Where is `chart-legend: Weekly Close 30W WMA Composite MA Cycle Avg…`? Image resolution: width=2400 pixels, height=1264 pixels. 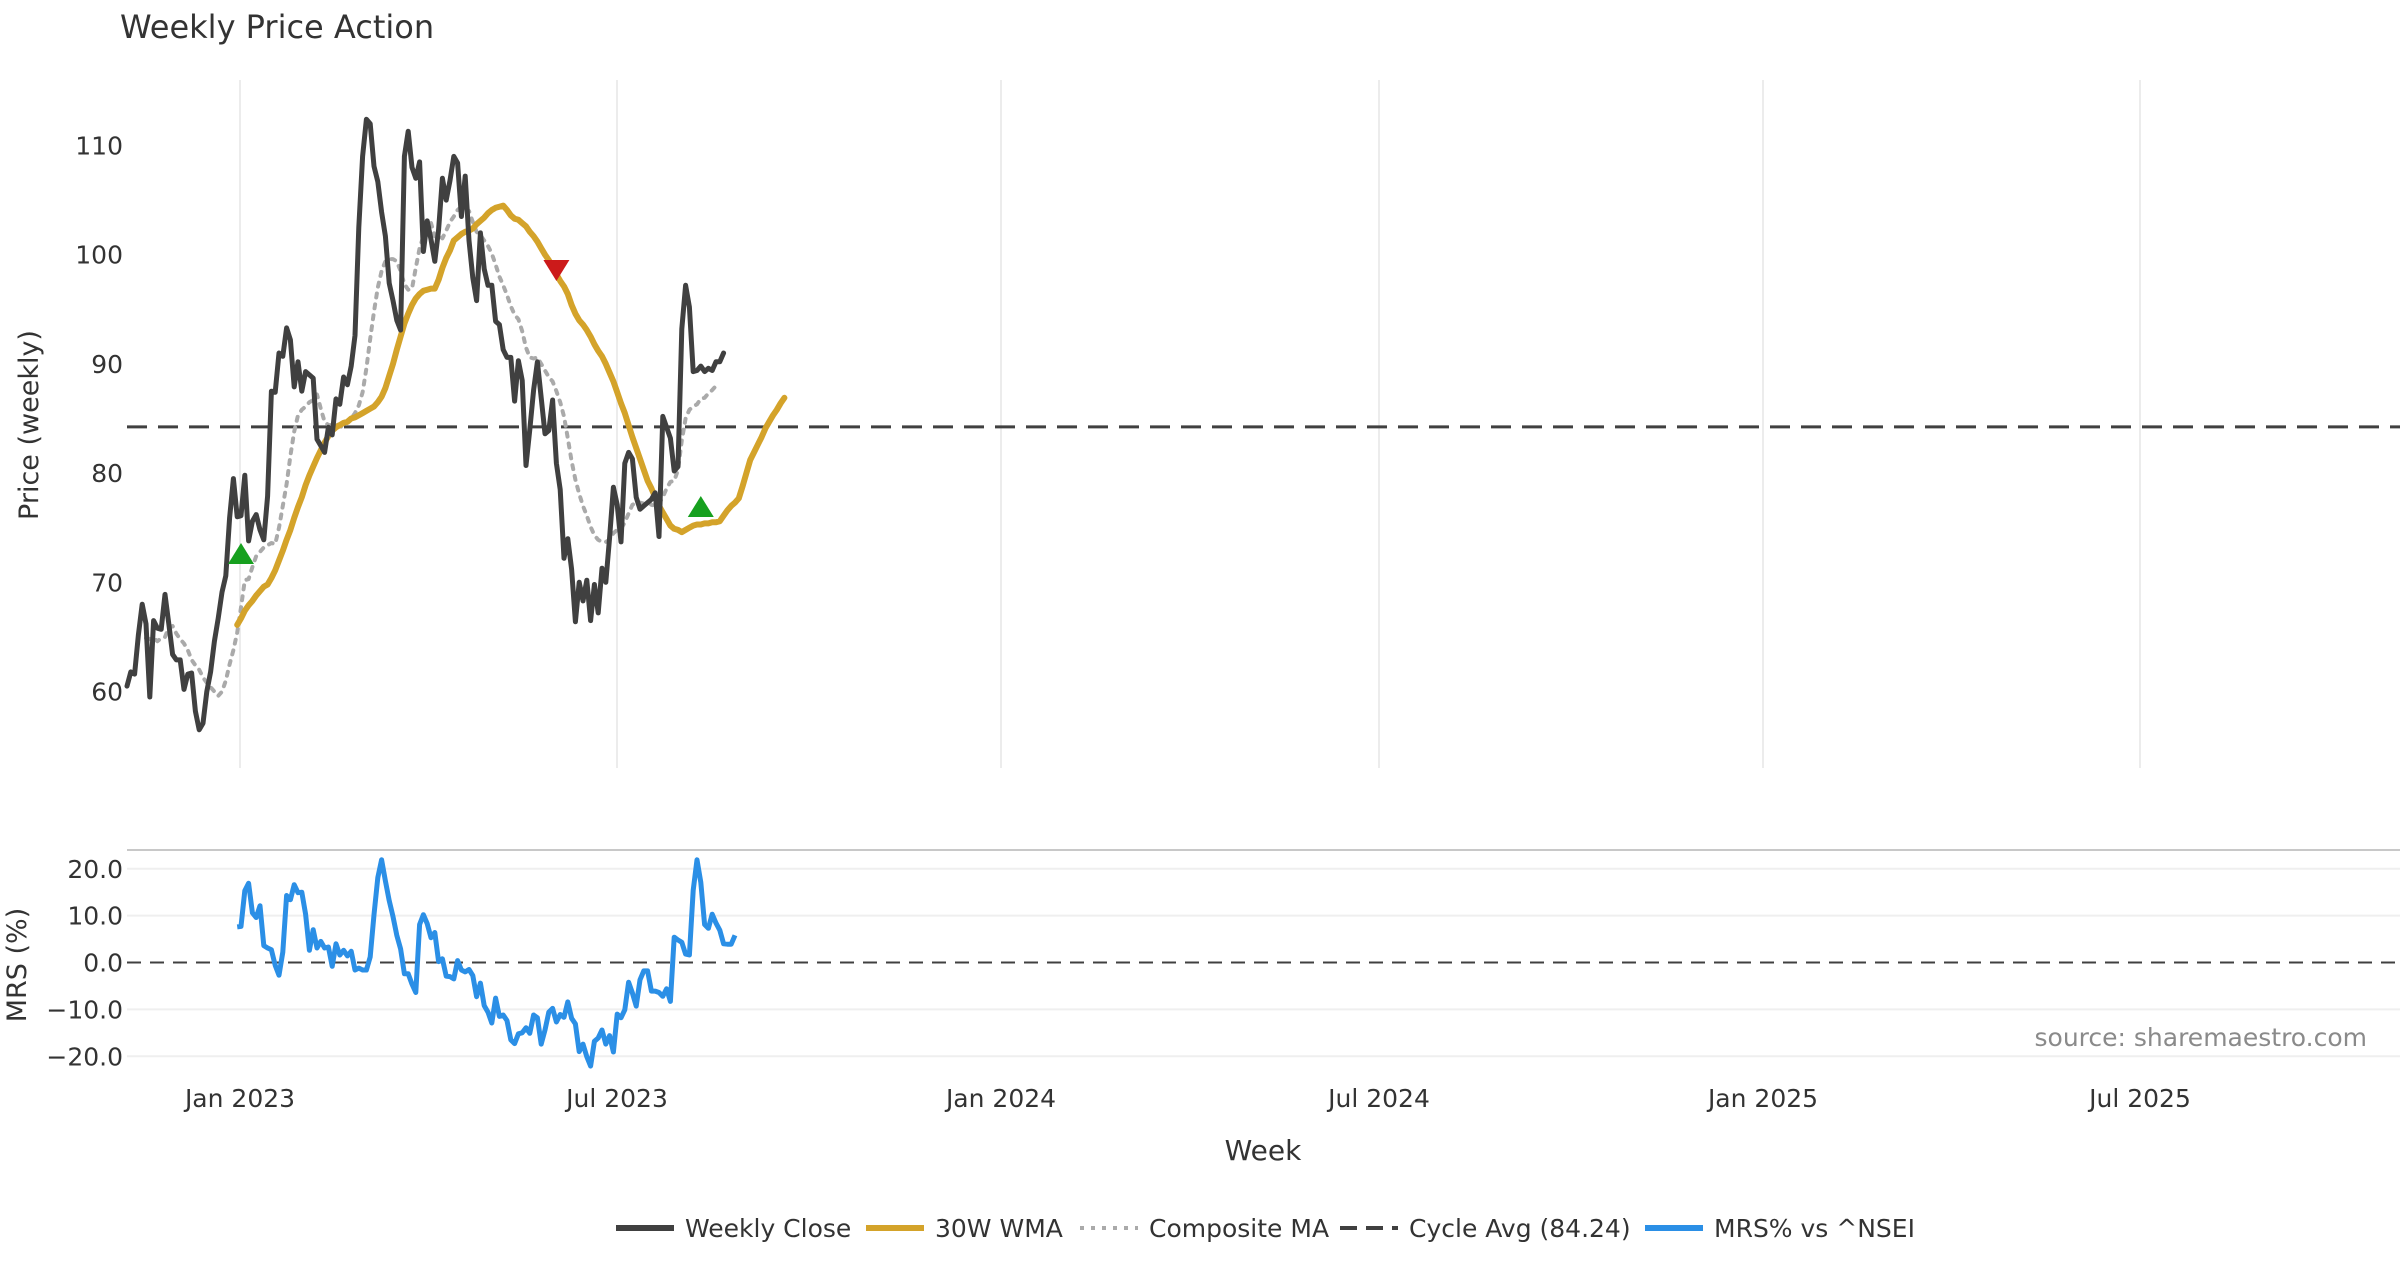 chart-legend: Weekly Close 30W WMA Composite MA Cycle Avg… is located at coordinates (1265, 1228).